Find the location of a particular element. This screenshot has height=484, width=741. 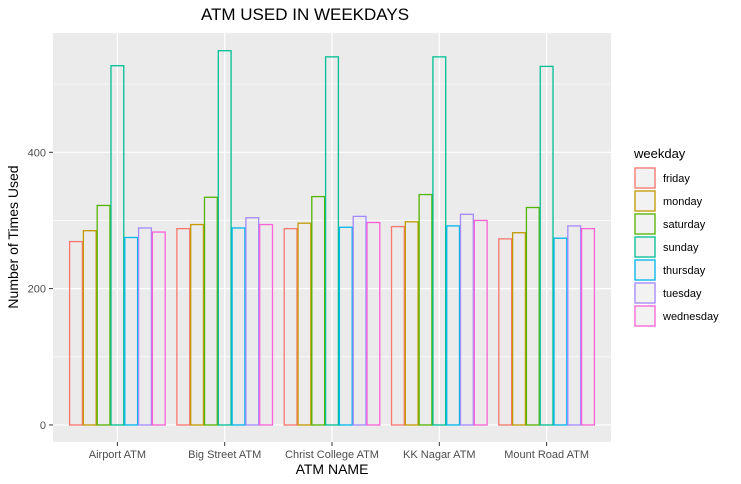

y-tick-label: 400 is located at coordinates (37, 153).